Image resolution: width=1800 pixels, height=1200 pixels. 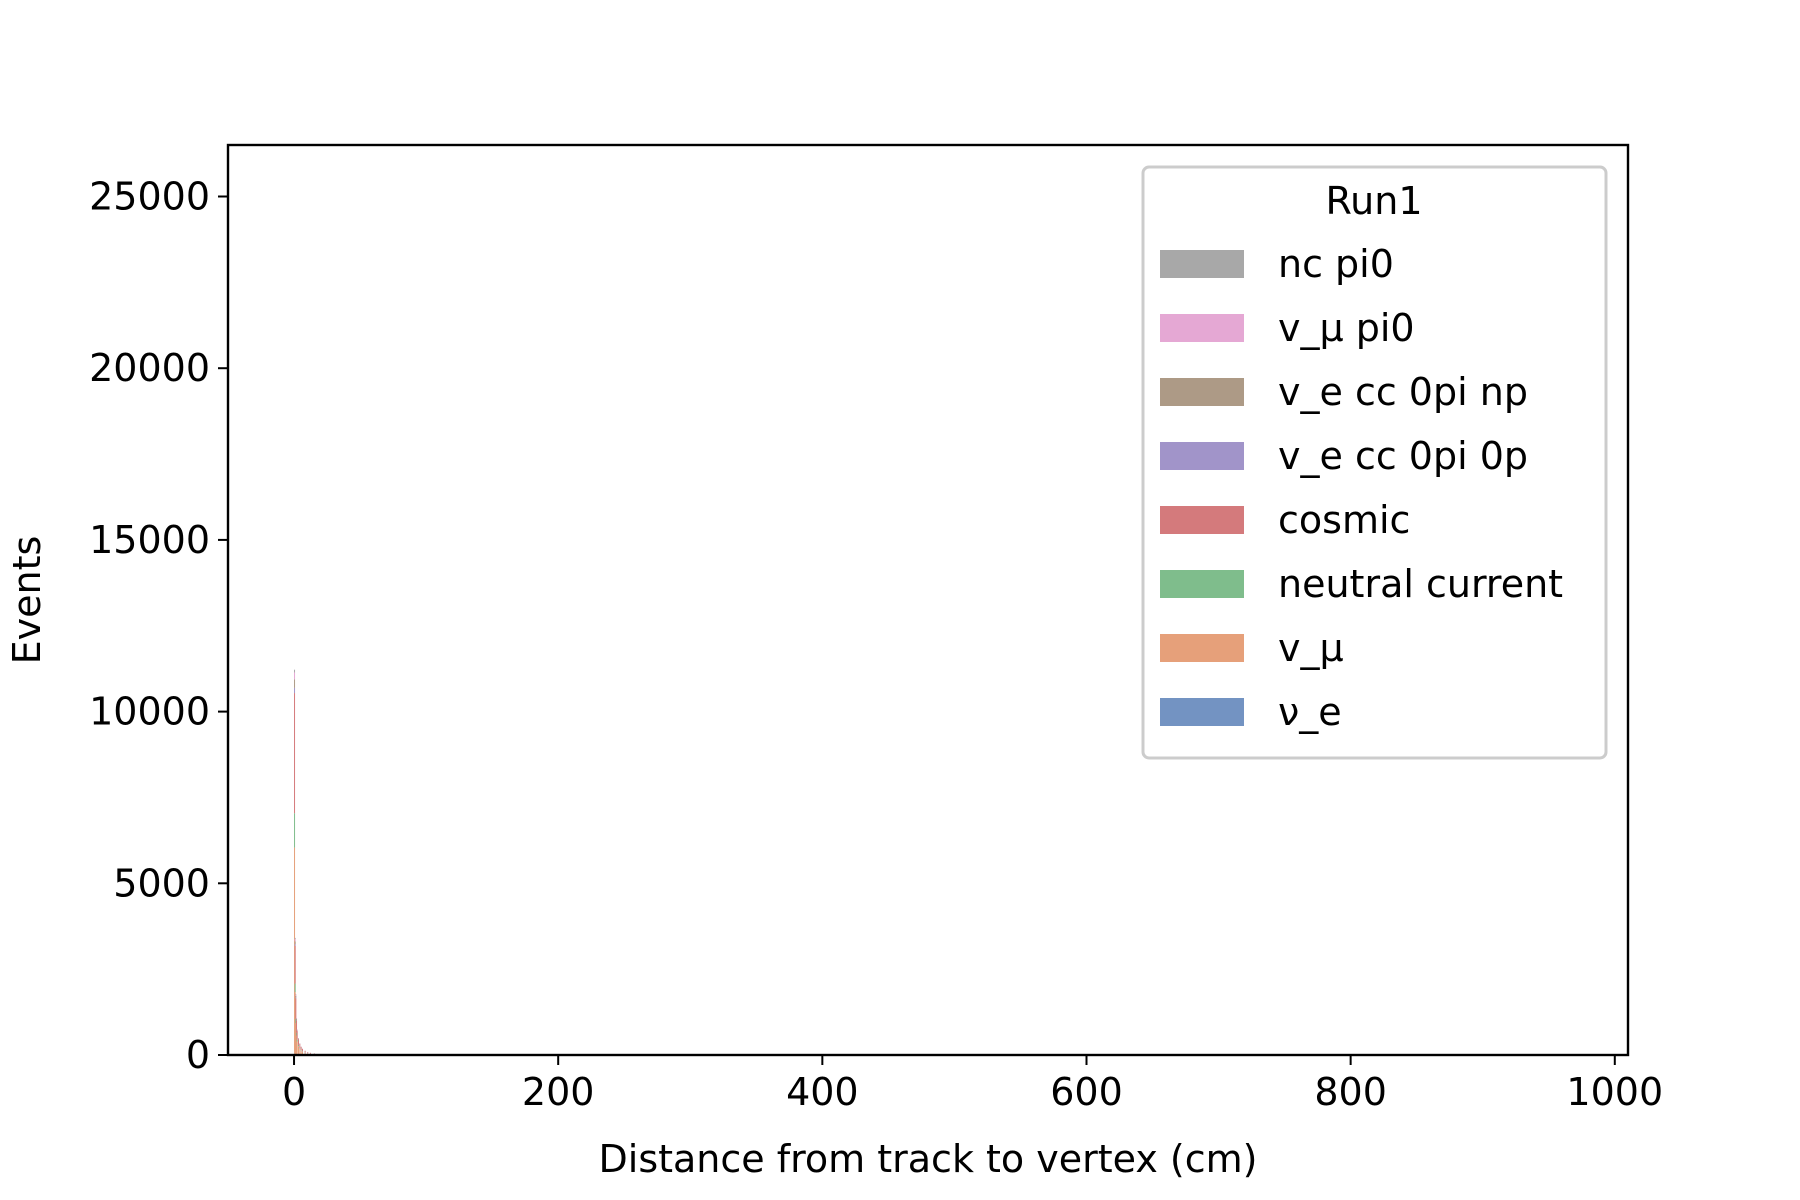 I want to click on legend-box, so click(x=1374, y=462).